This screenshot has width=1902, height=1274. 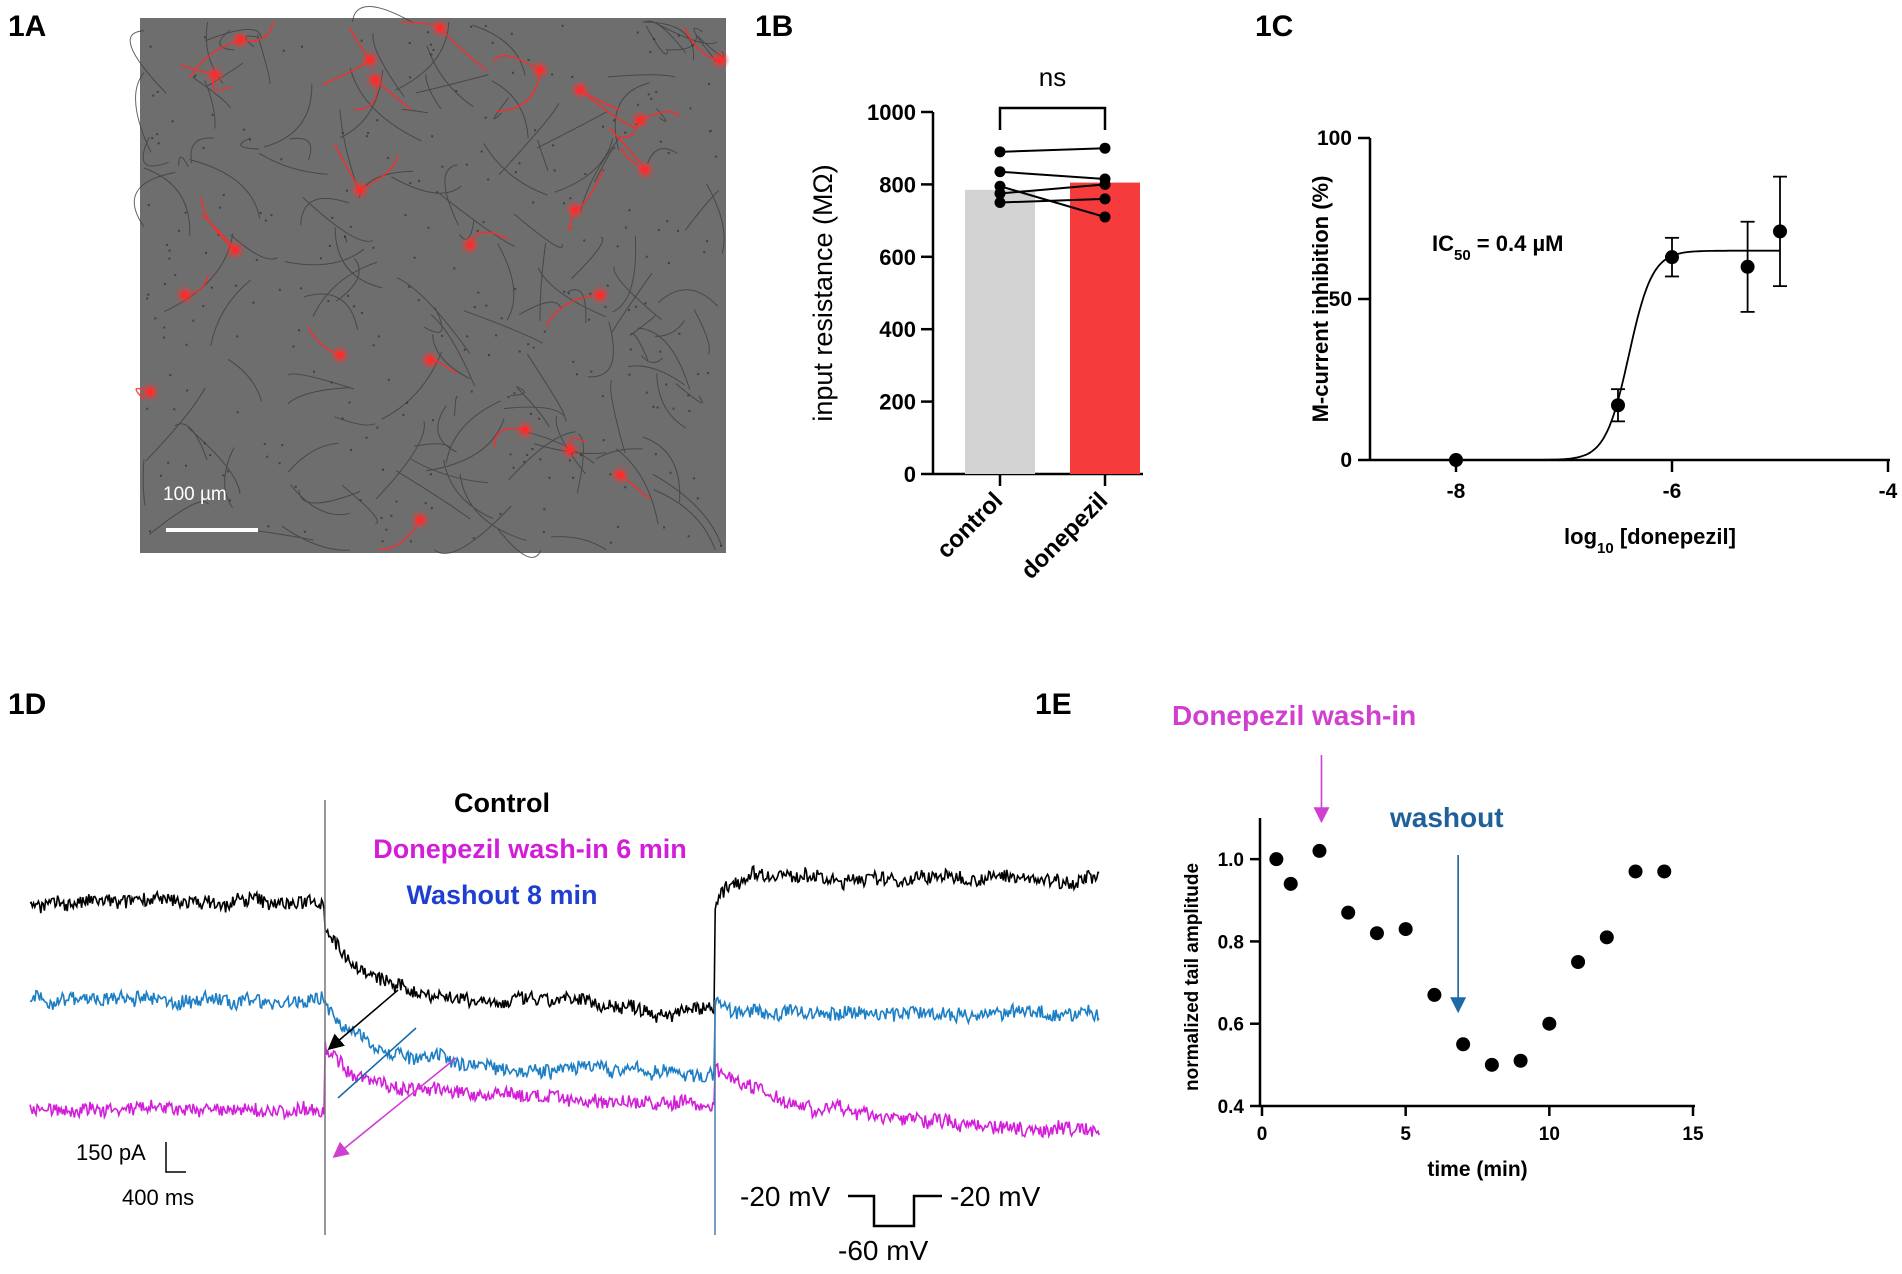 I want to click on y-tick-label: 200, so click(x=897, y=402).